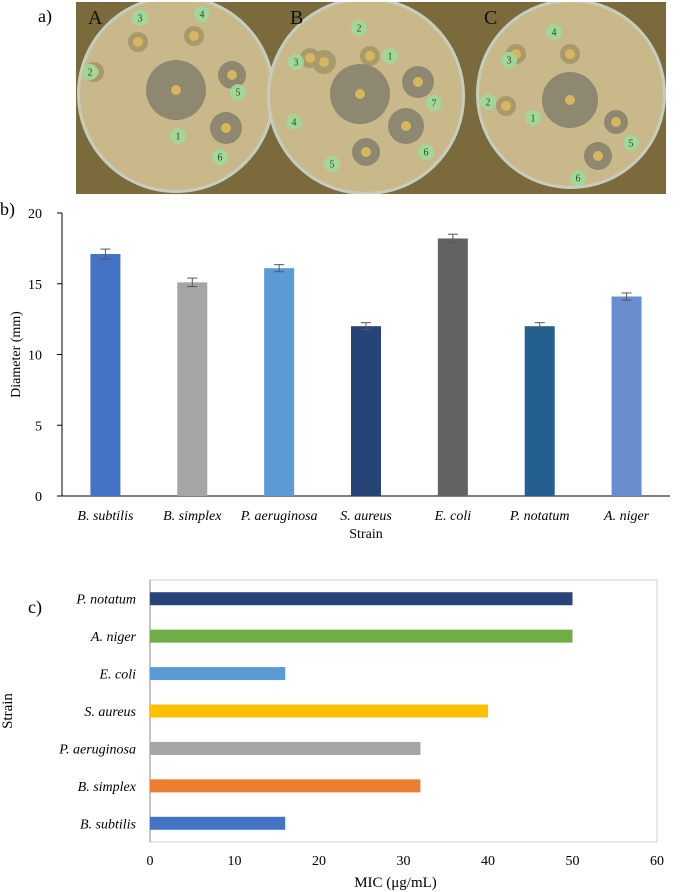 Image resolution: width=685 pixels, height=892 pixels. Describe the element at coordinates (150, 861) in the screenshot. I see `x-tick-label: 0` at that location.